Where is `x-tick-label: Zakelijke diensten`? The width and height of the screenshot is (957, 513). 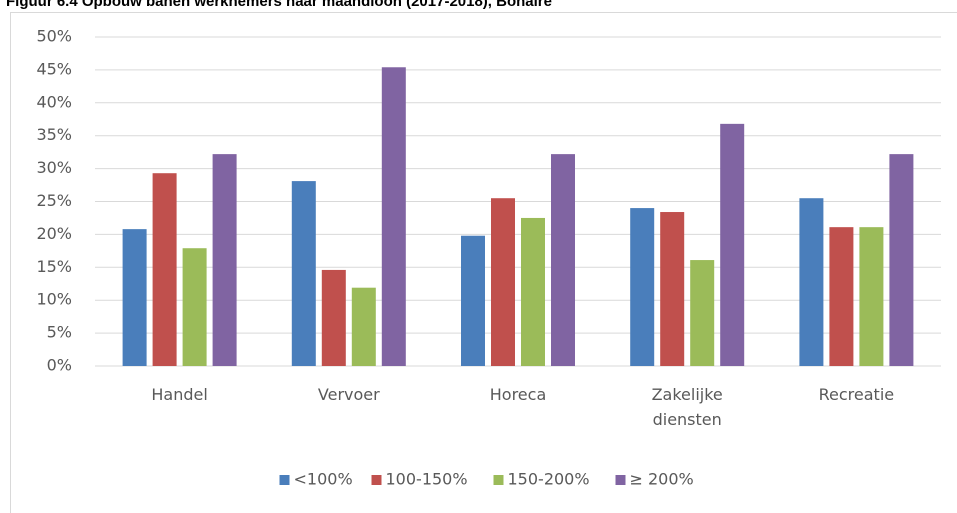
x-tick-label: Zakelijke diensten is located at coordinates (687, 407).